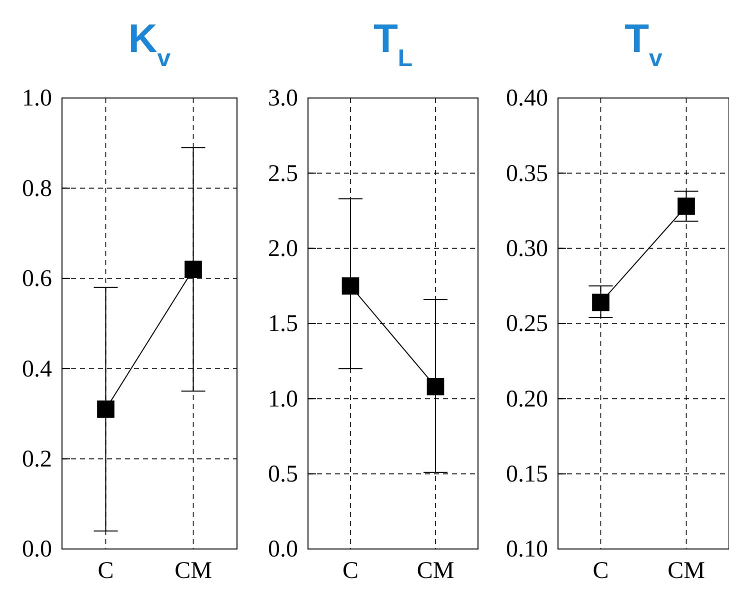  Describe the element at coordinates (393, 44) in the screenshot. I see `chart-title: T$_{L}$` at that location.